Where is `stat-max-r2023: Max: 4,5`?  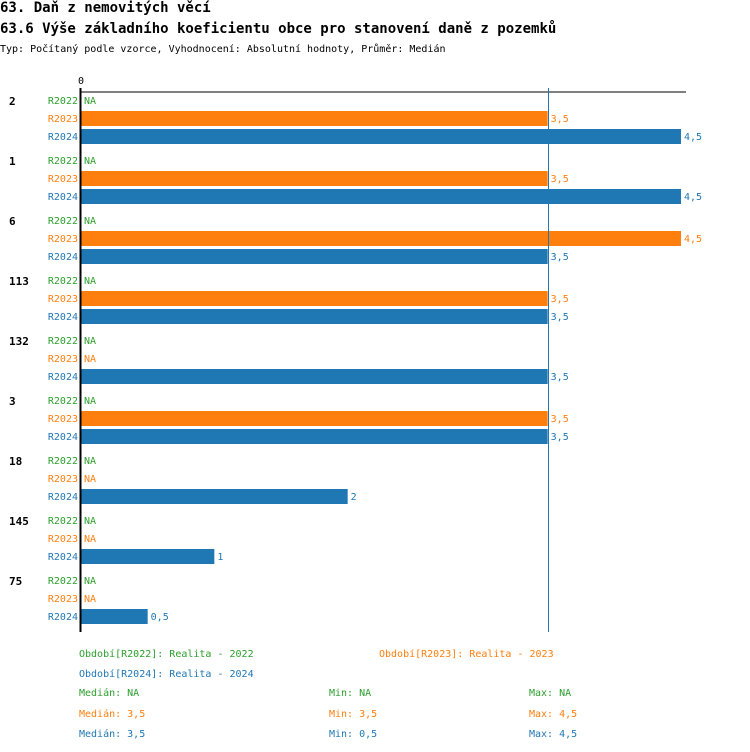 stat-max-r2023: Max: 4,5 is located at coordinates (553, 714).